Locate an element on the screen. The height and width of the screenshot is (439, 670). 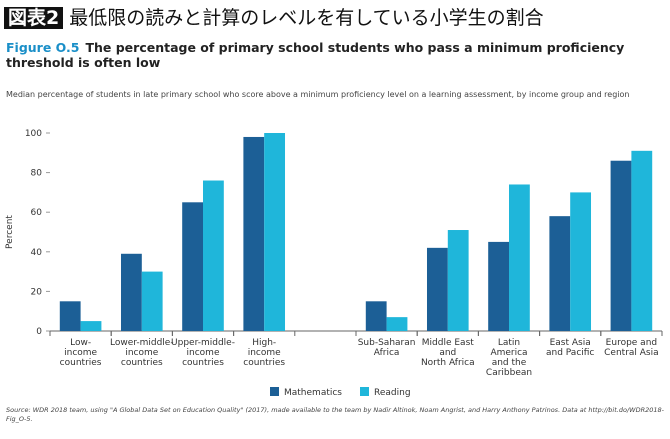
y-tick-label: 100 is located at coordinates (33, 134).